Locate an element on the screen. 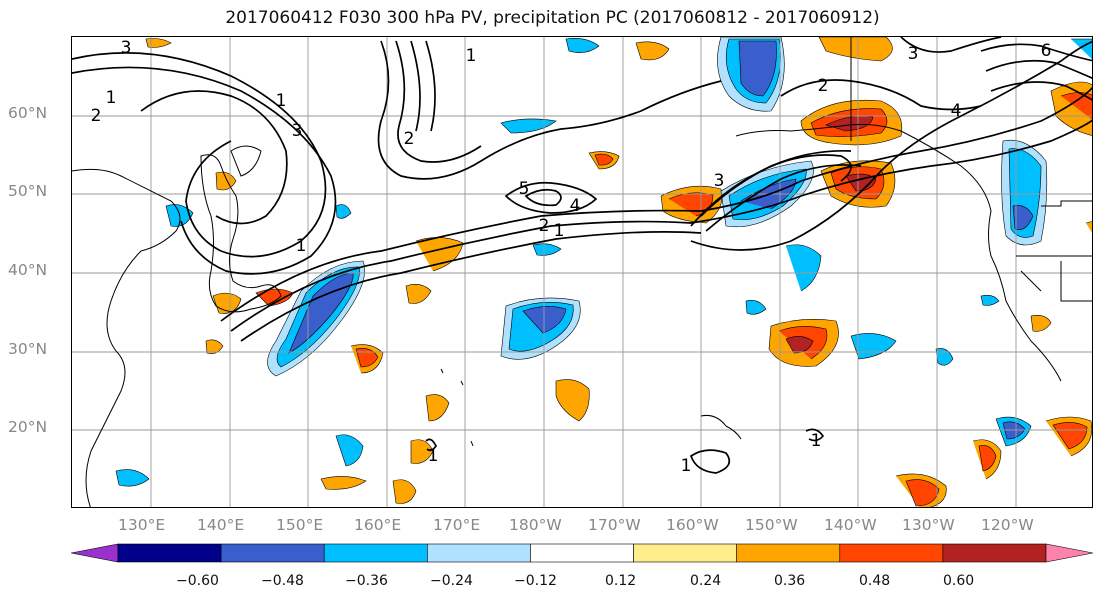  lat-label-50n: 50°N is located at coordinates (28, 191).